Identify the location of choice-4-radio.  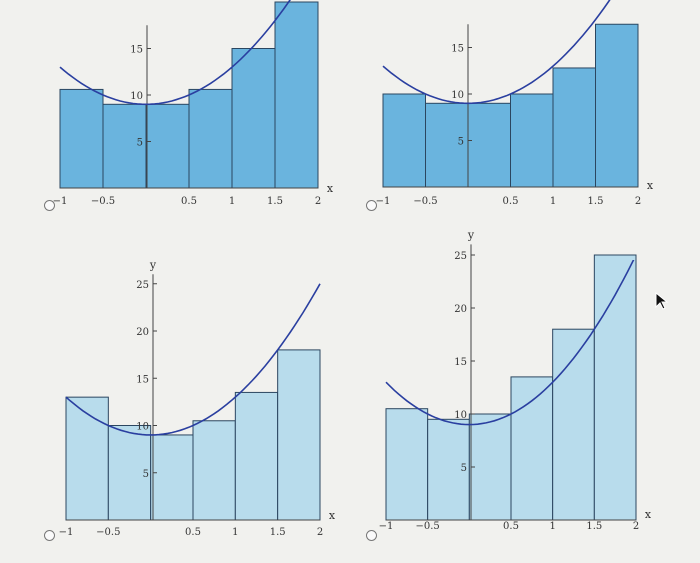
(371, 535).